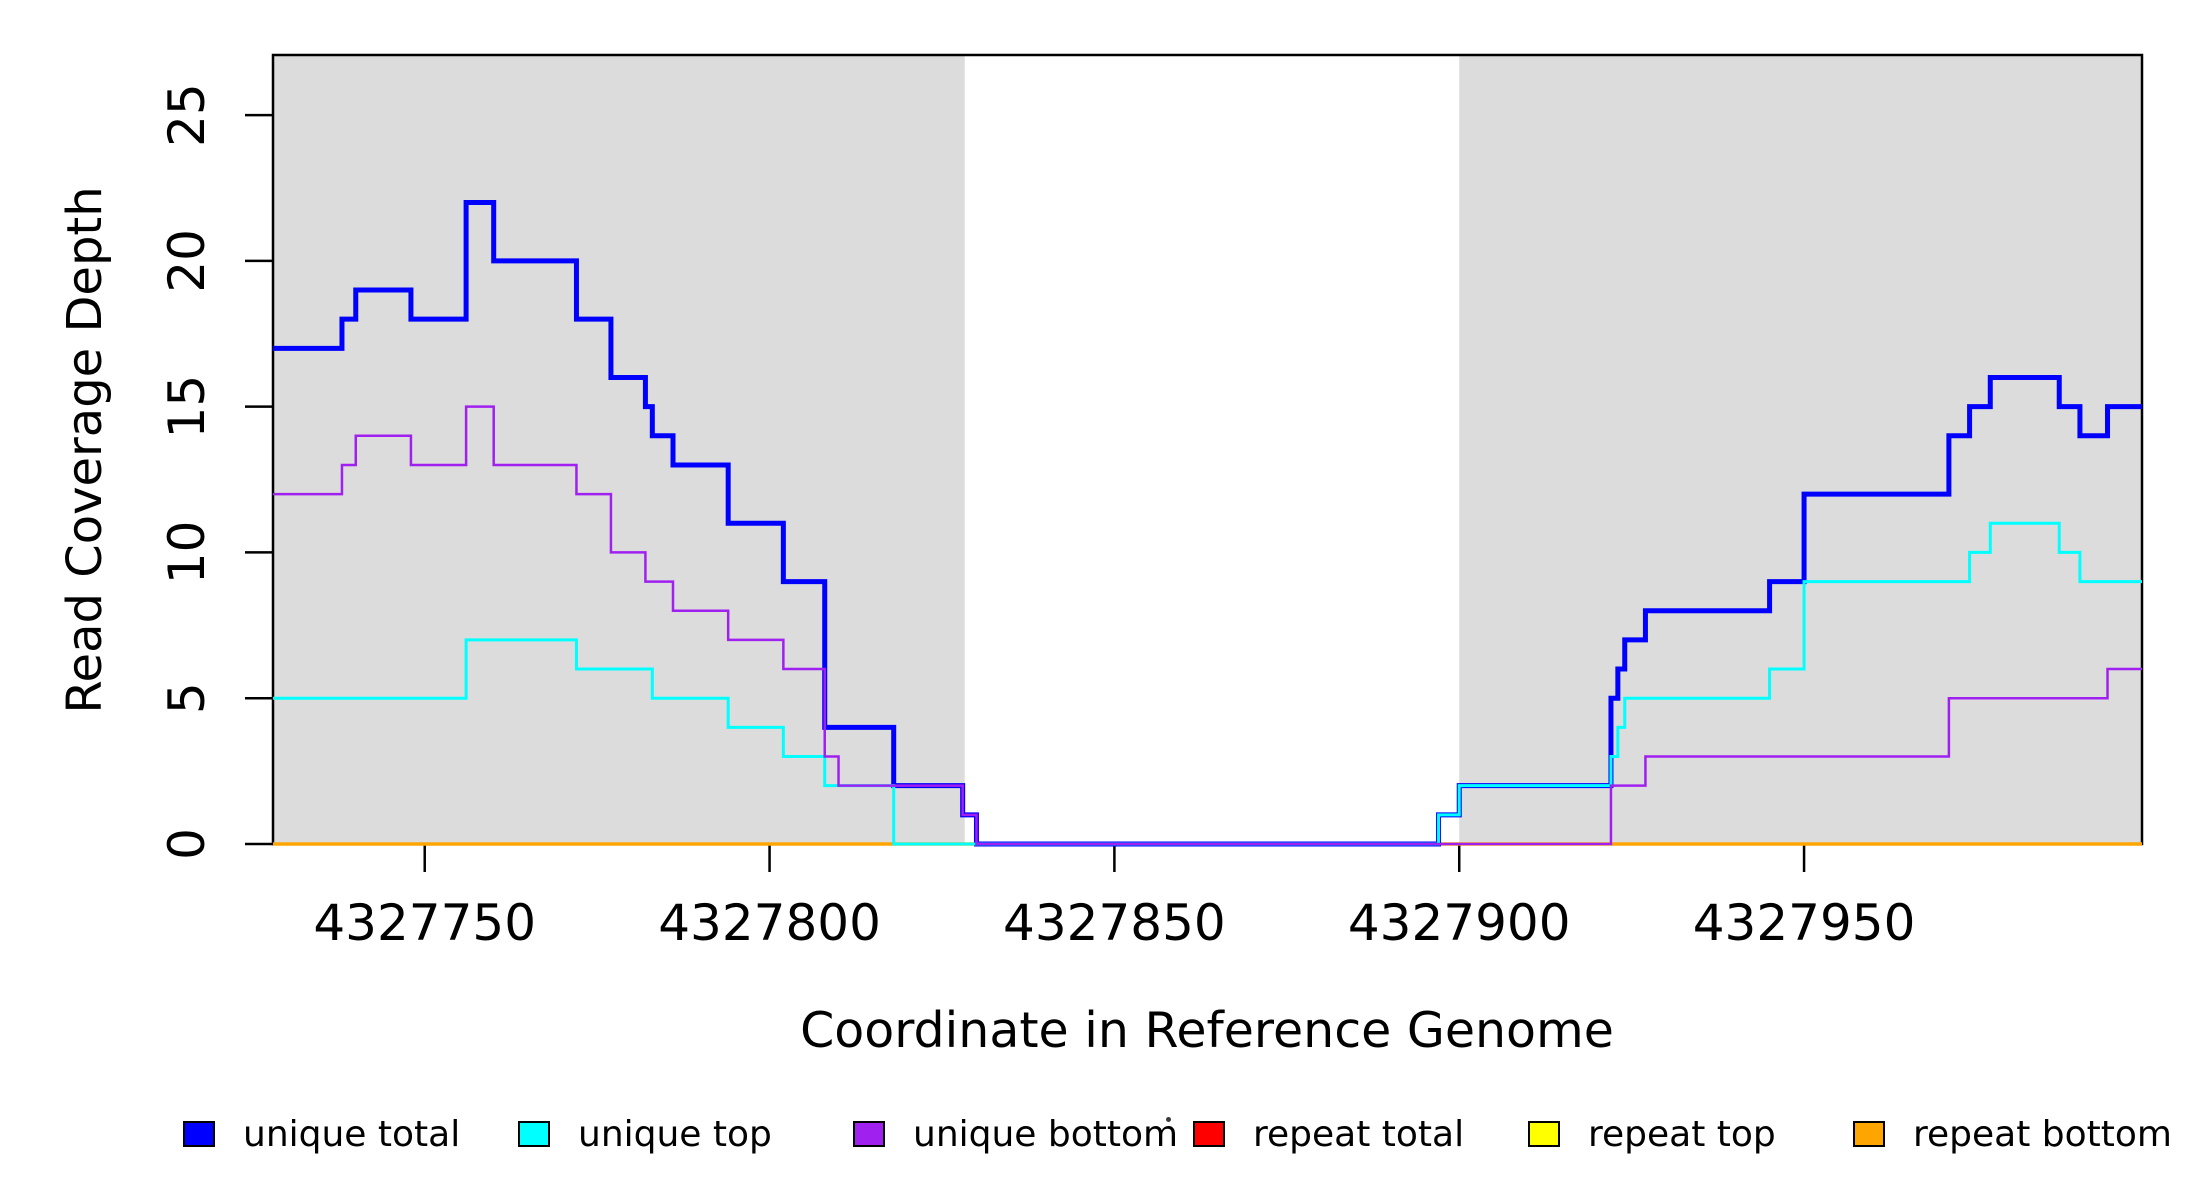 This screenshot has width=2200, height=1200. What do you see at coordinates (1459, 923) in the screenshot?
I see `x-tick-label: 4327900` at bounding box center [1459, 923].